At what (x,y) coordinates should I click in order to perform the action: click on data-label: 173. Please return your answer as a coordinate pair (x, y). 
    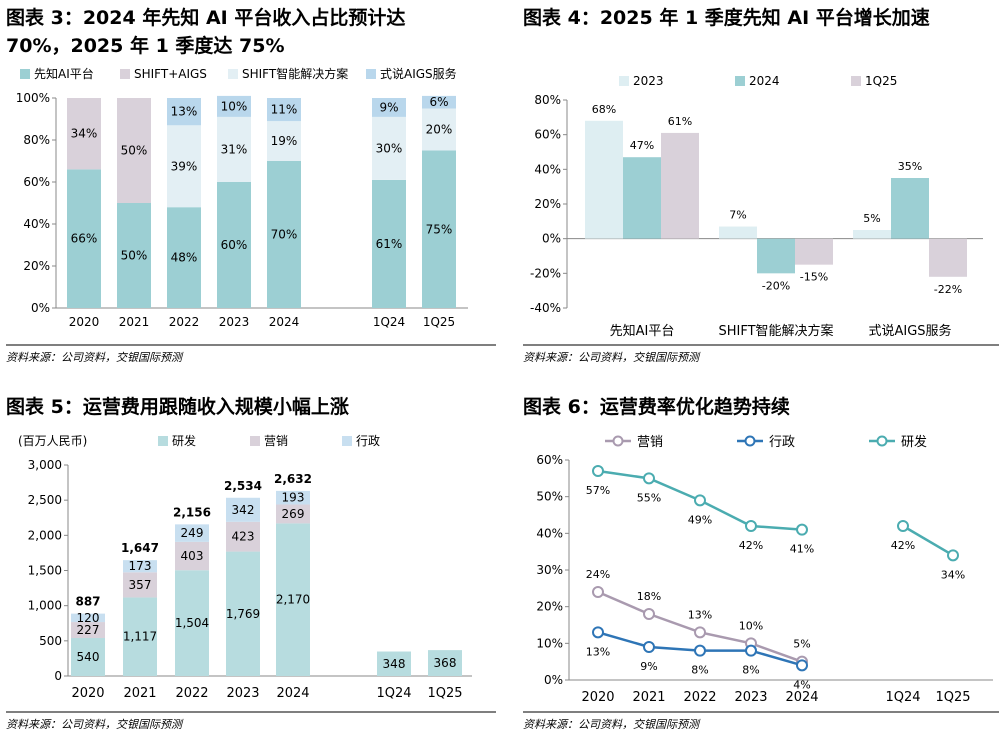
    Looking at the image, I should click on (140, 566).